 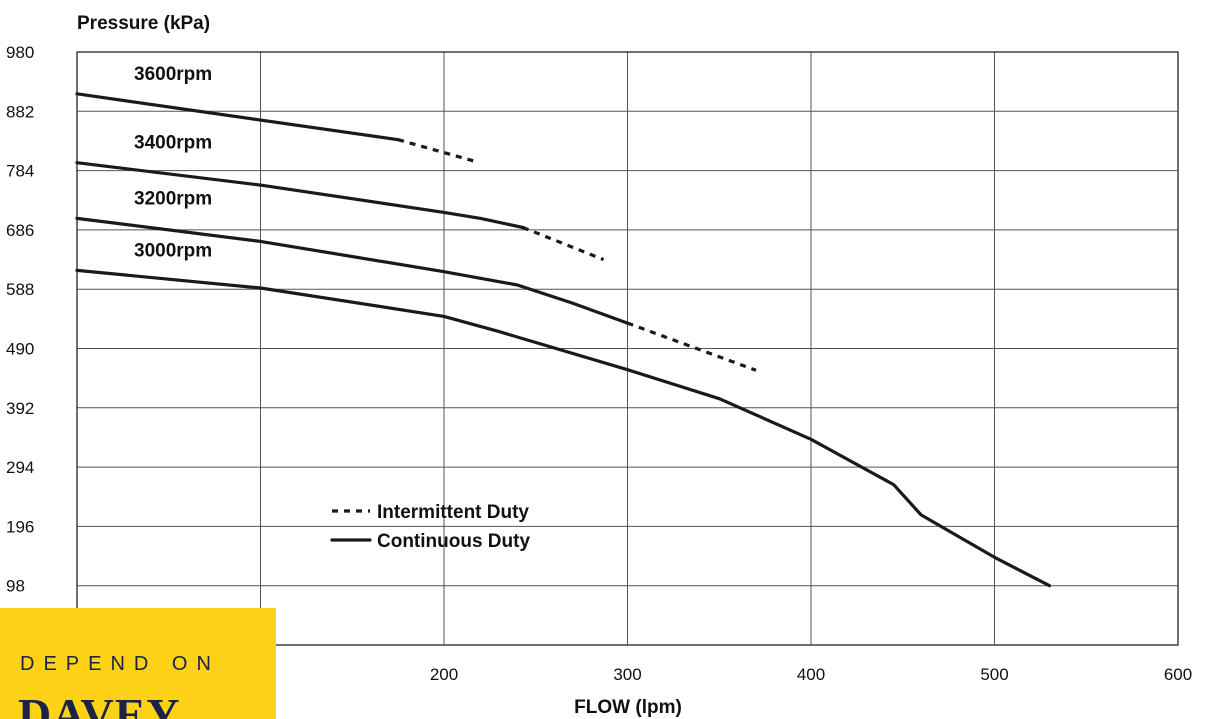 I want to click on y-axis-title: Pressure (kPa), so click(x=143, y=23).